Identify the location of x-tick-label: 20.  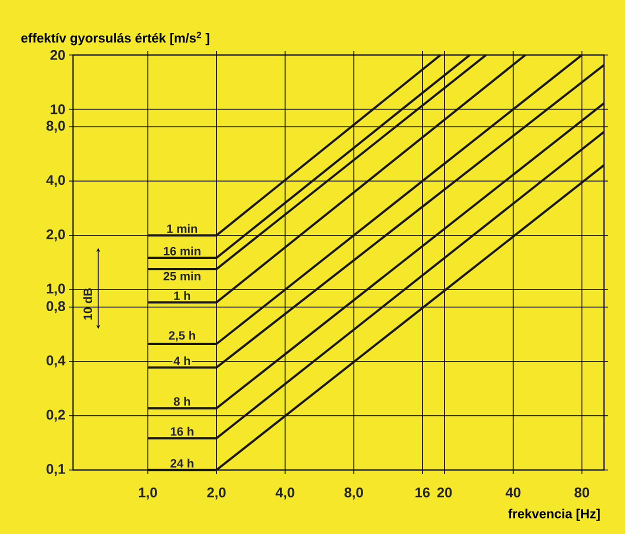
(444, 492).